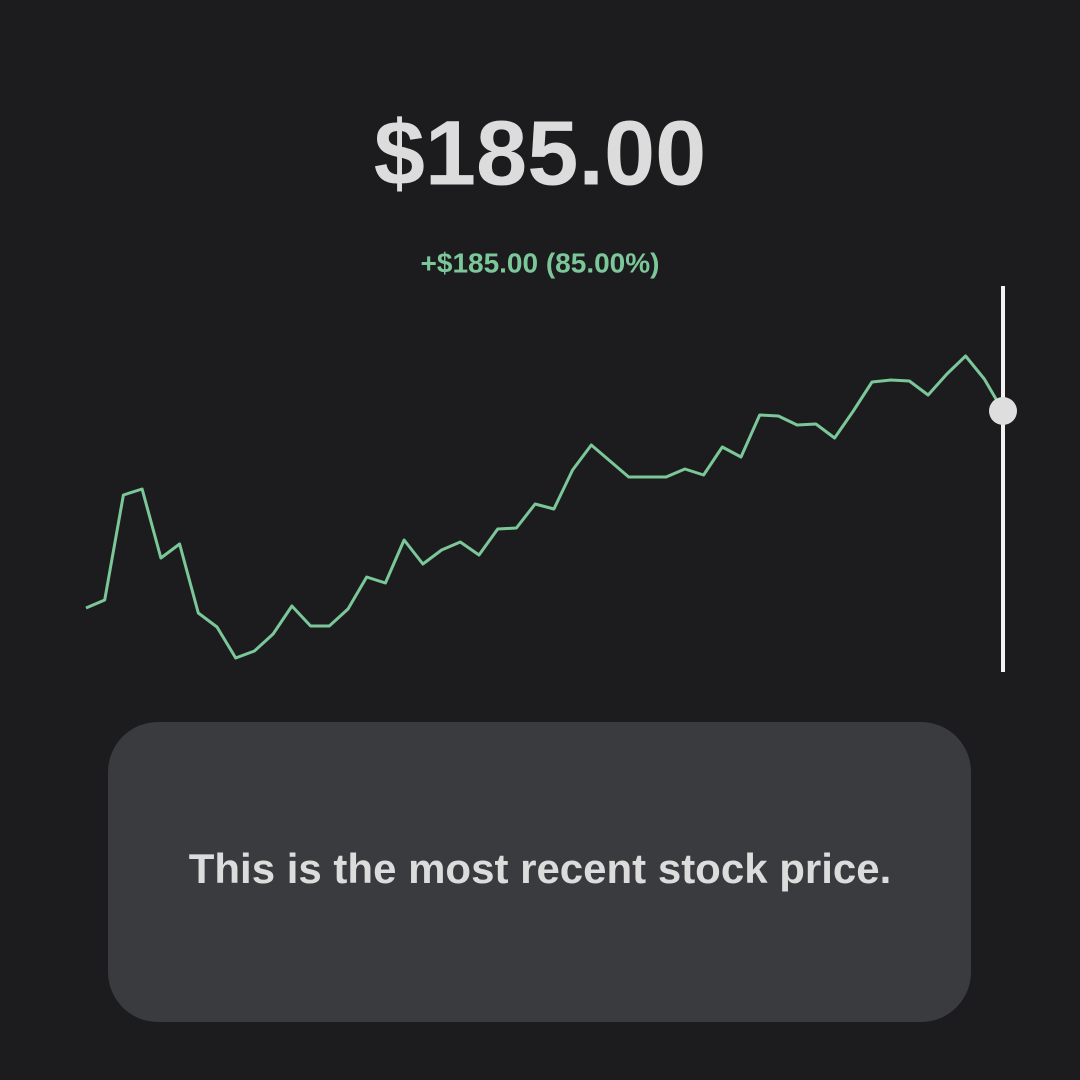  I want to click on price-change: +$185.00 (85.00%), so click(540, 262).